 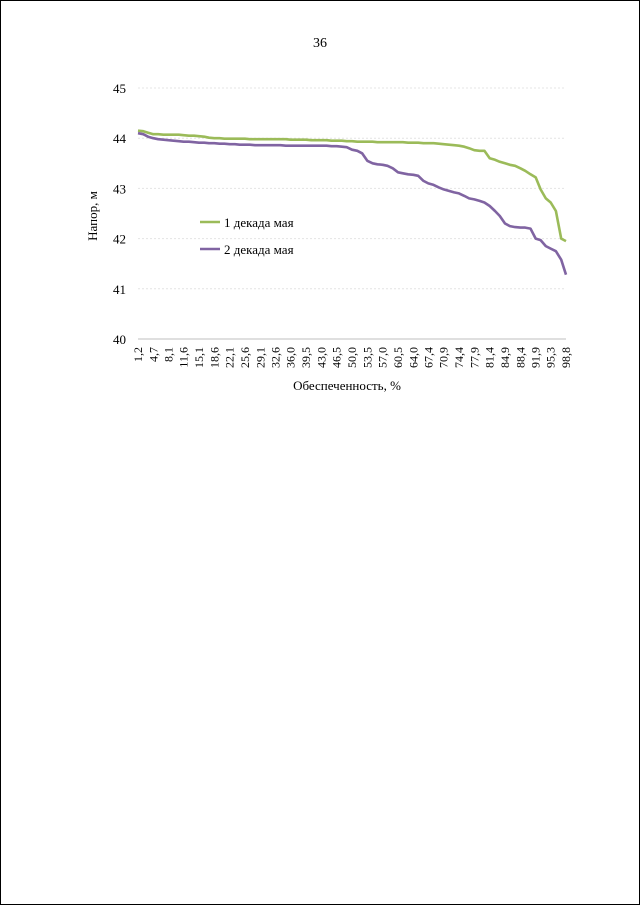 I want to click on x-tick-label: 36,0, so click(x=291, y=357).